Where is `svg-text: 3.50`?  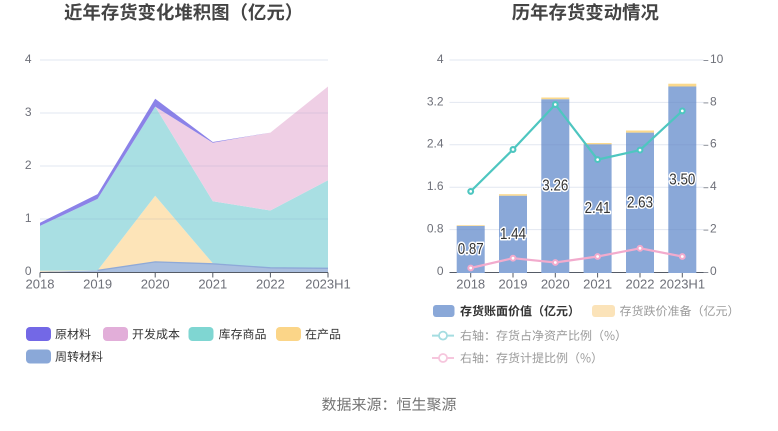
svg-text: 3.50 is located at coordinates (682, 179).